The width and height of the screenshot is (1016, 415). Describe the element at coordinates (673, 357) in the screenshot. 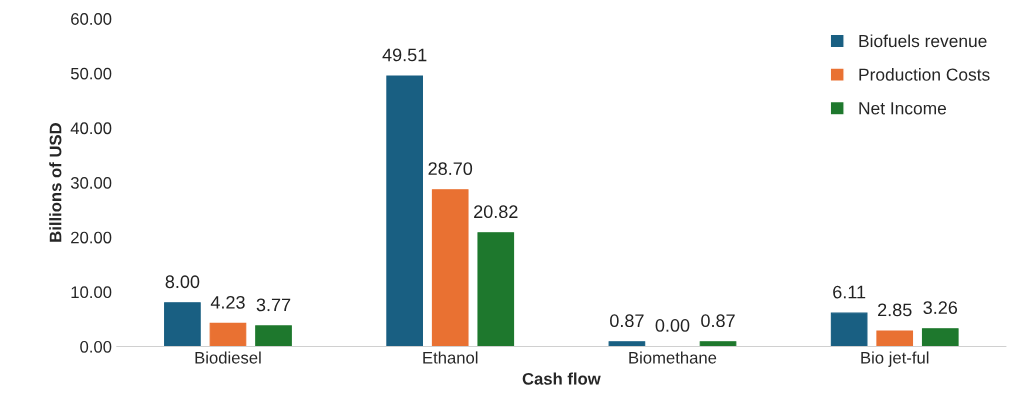

I see `x-tick-label: Biomethane` at that location.